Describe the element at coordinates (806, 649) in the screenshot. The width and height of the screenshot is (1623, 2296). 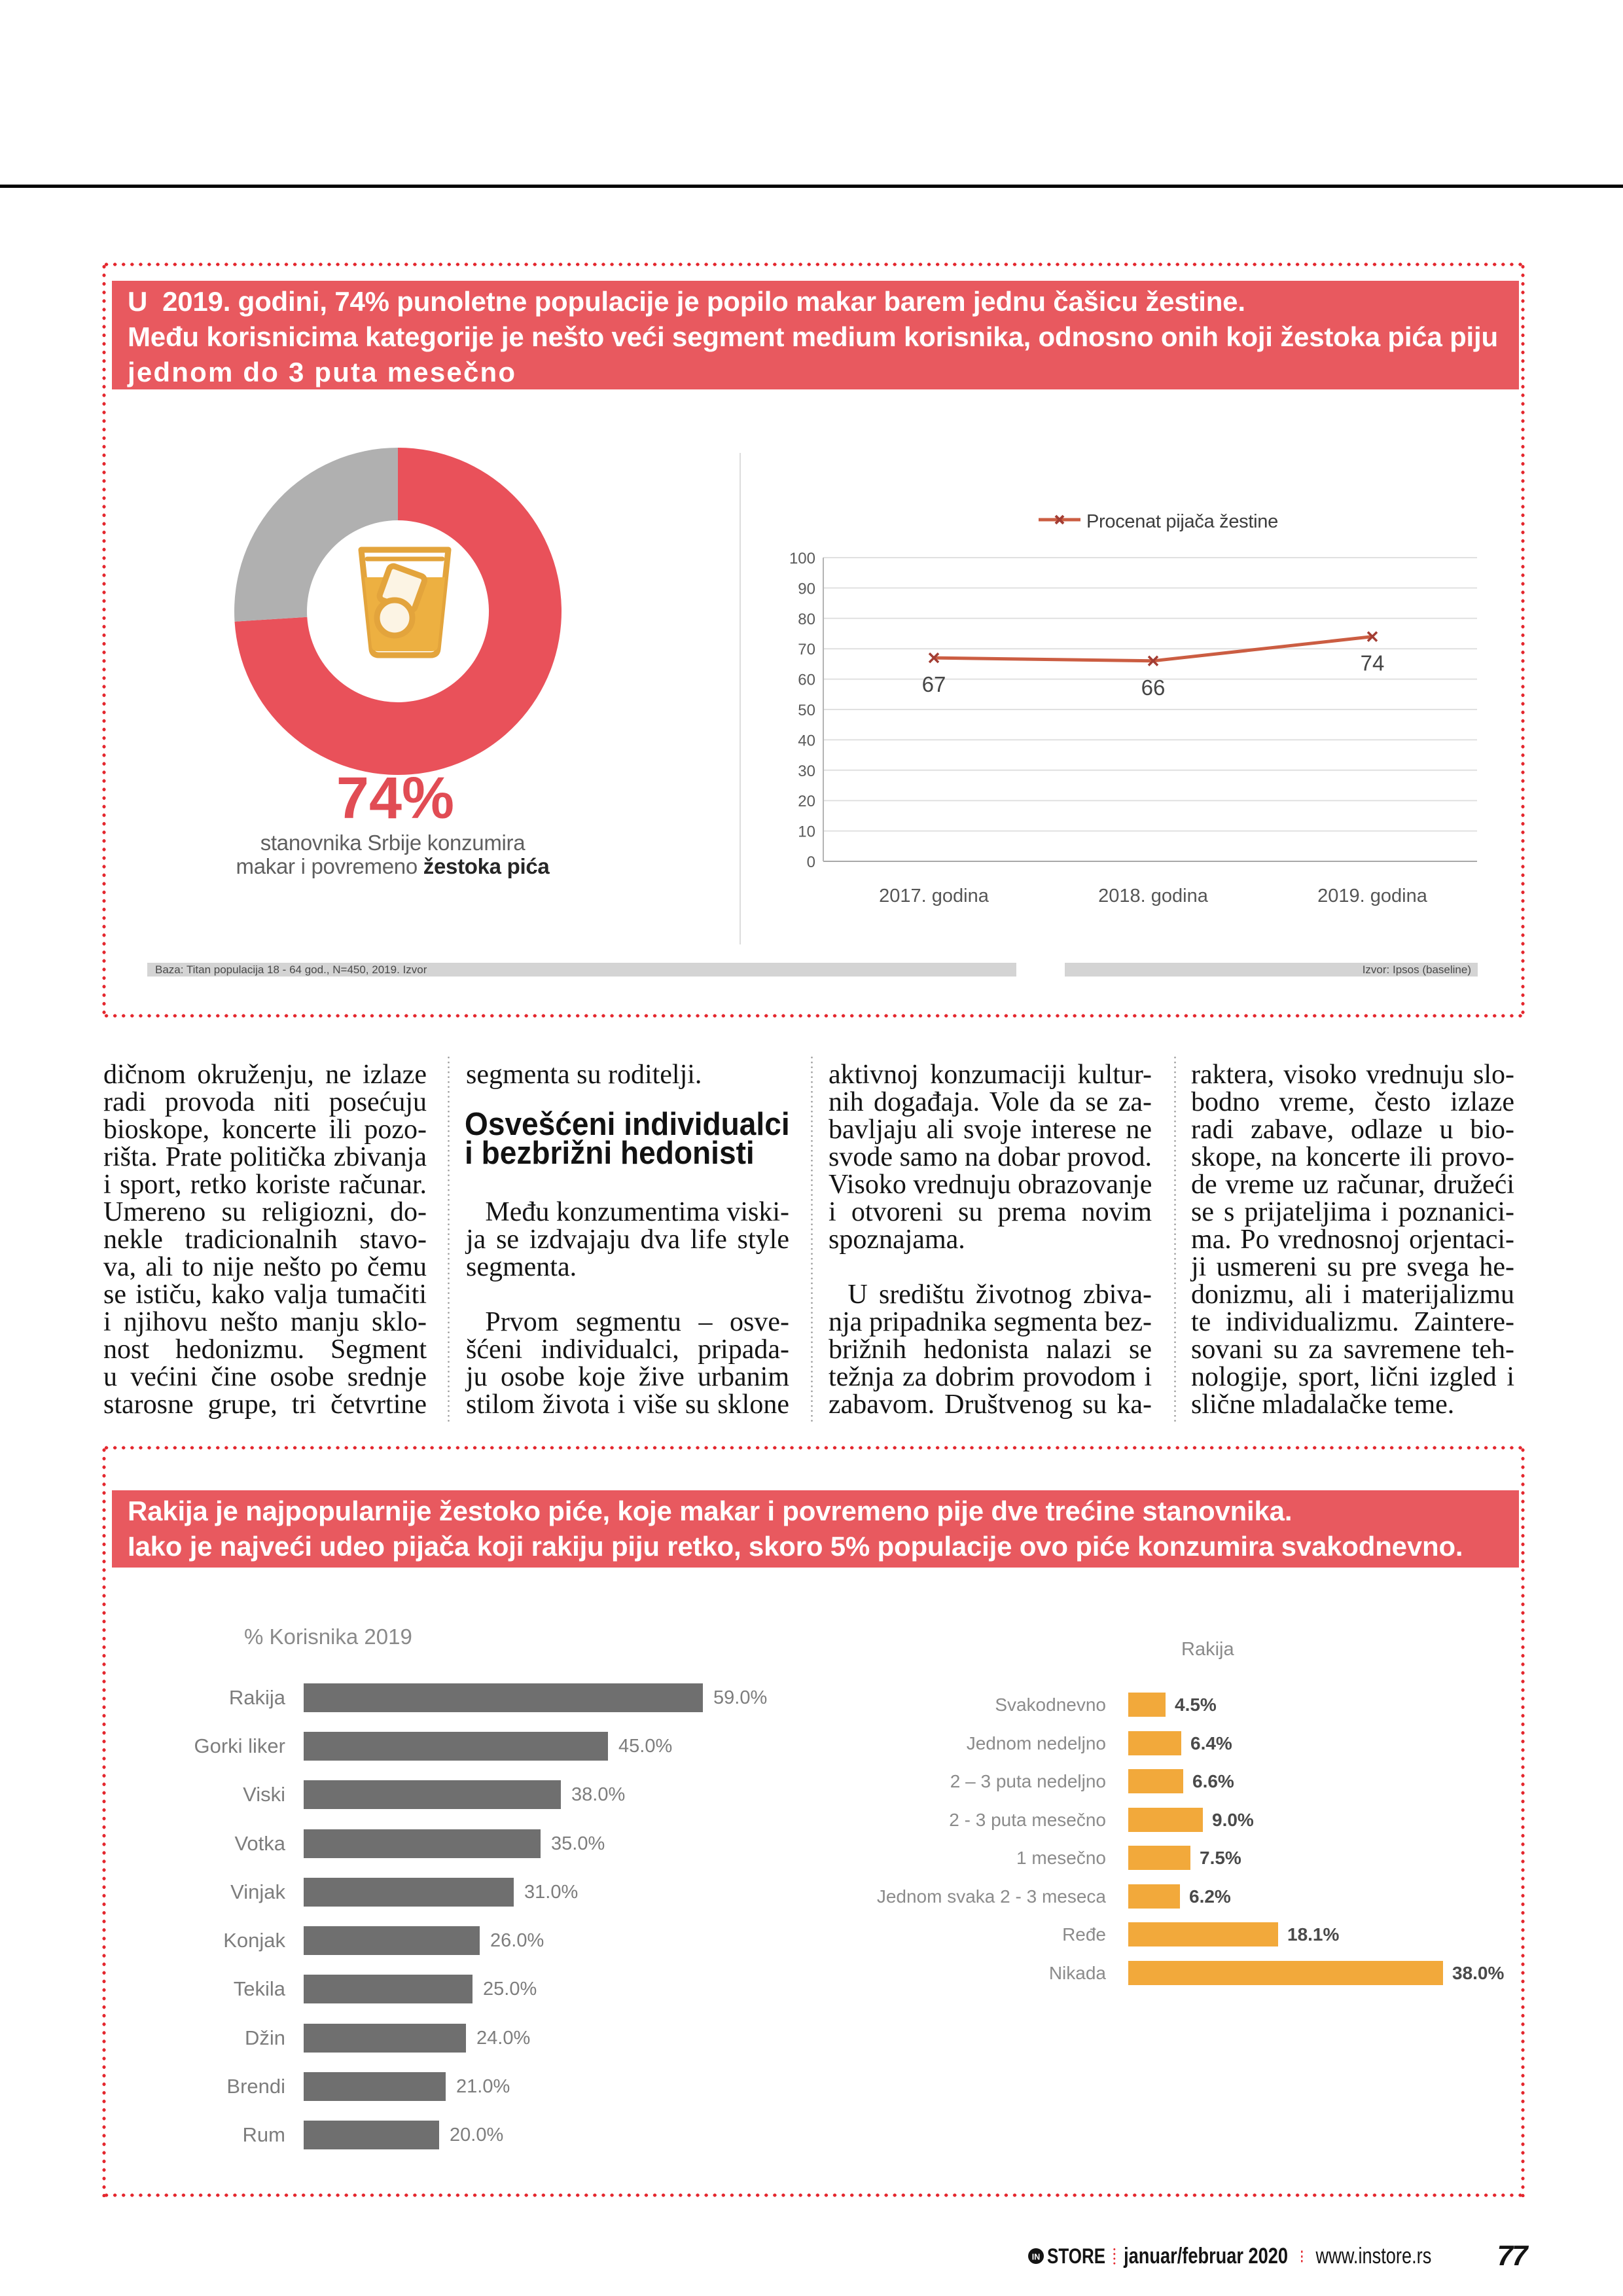
I see `svg-text: 70` at that location.